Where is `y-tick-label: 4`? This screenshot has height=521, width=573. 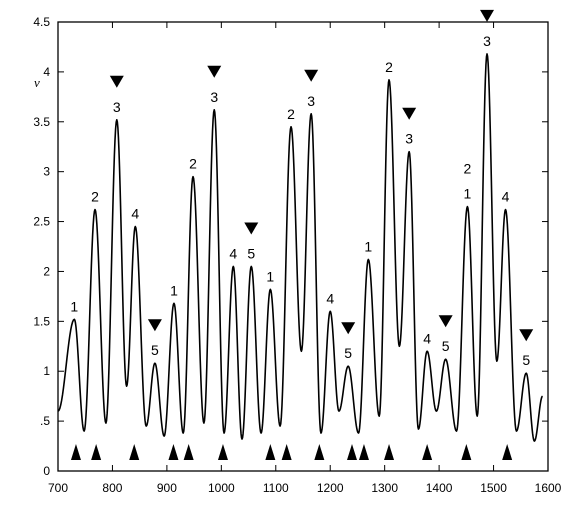
y-tick-label: 4 is located at coordinates (46, 72).